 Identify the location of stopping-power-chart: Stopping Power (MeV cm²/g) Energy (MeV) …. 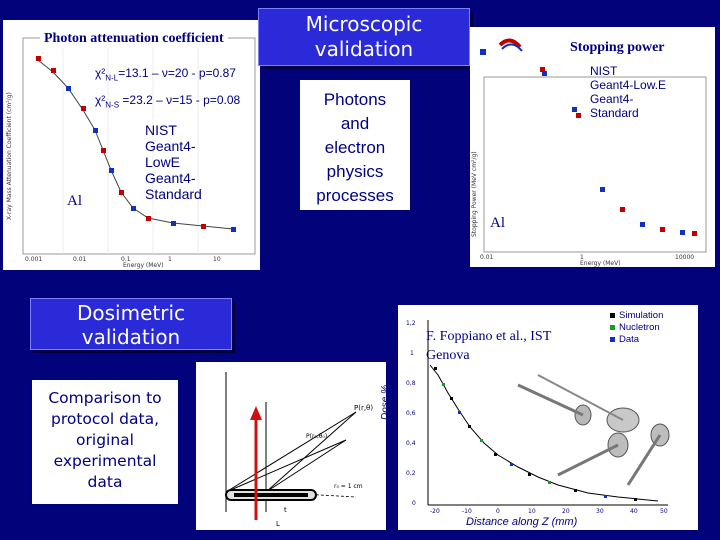
(589, 152).